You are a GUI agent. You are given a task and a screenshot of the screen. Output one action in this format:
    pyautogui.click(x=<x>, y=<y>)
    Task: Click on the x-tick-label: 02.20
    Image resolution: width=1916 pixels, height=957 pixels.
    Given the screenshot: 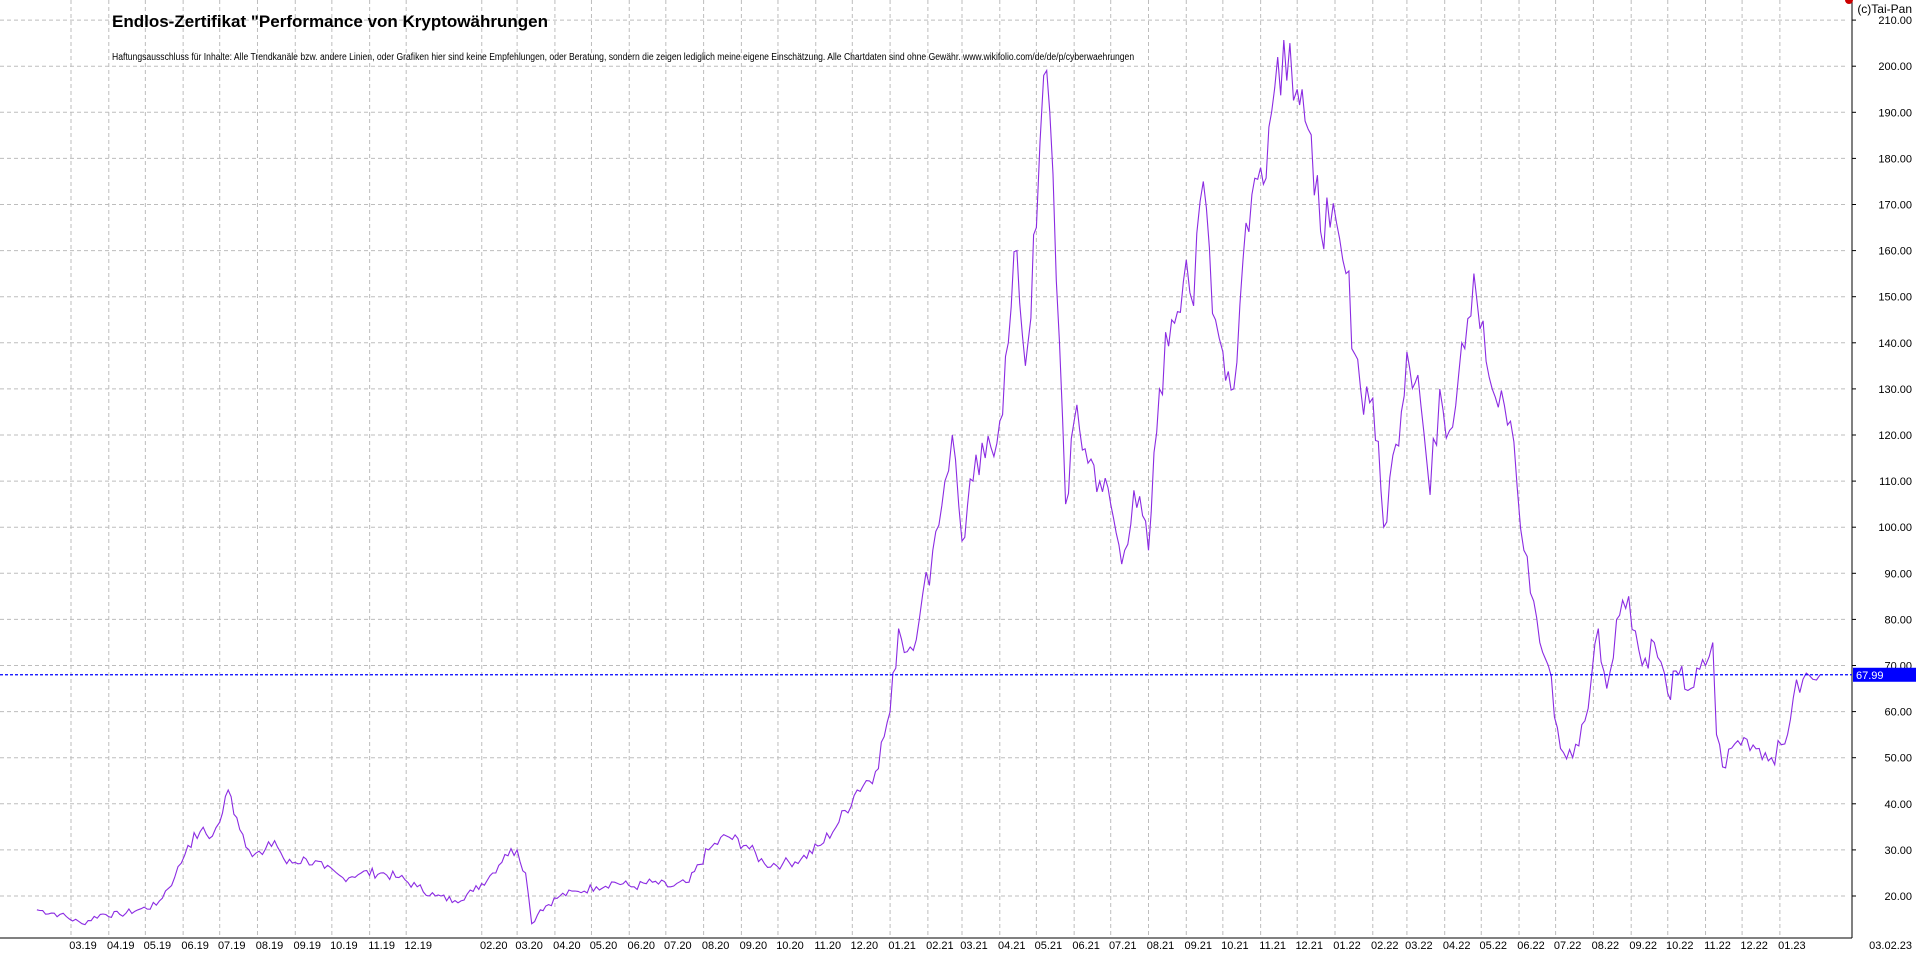 What is the action you would take?
    pyautogui.click(x=494, y=946)
    